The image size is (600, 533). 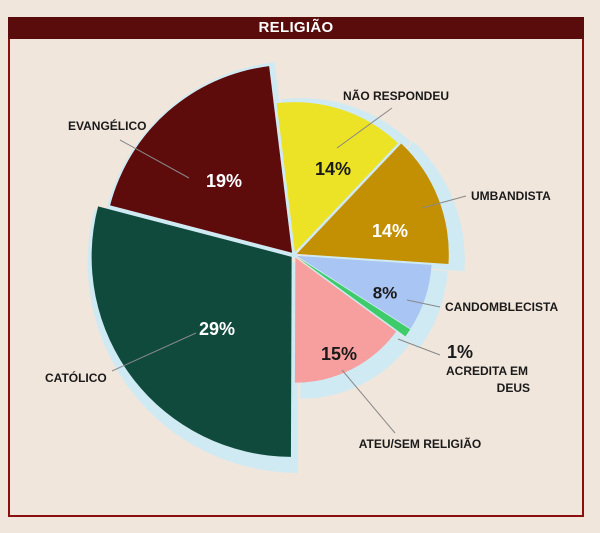 I want to click on slice-category-label: CATÓLICO, so click(x=76, y=377).